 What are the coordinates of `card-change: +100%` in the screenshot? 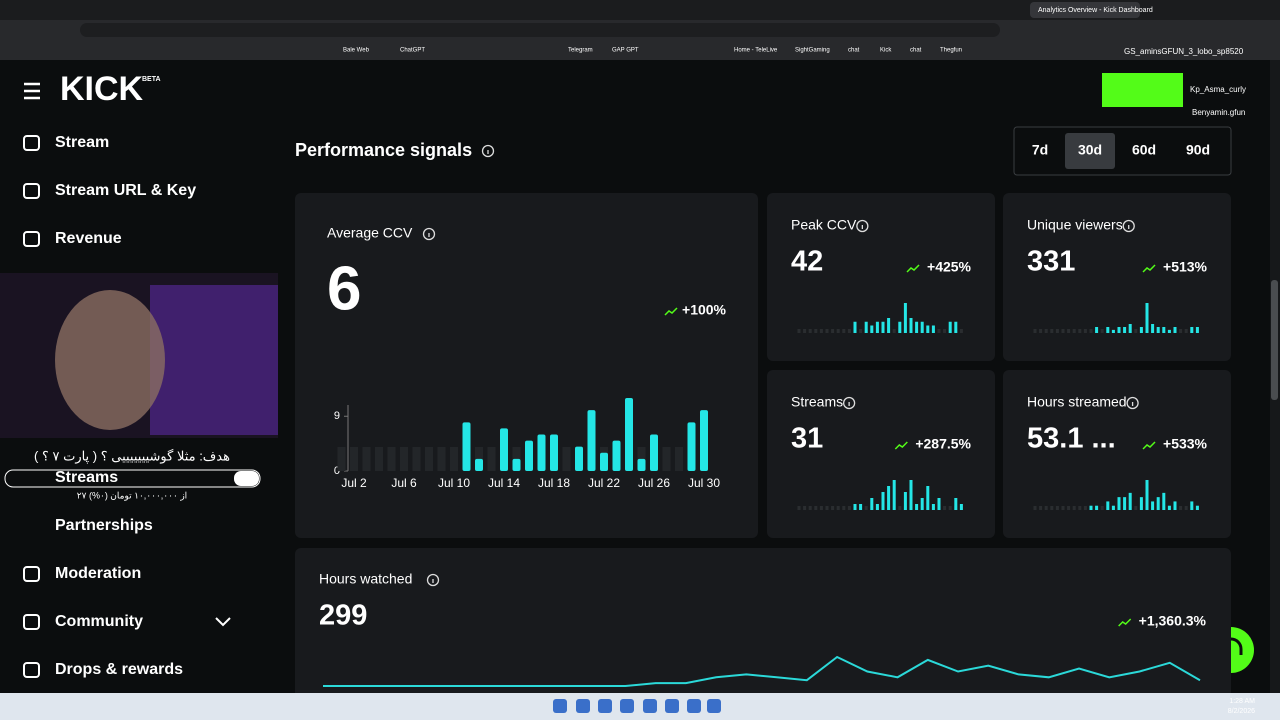 It's located at (704, 310).